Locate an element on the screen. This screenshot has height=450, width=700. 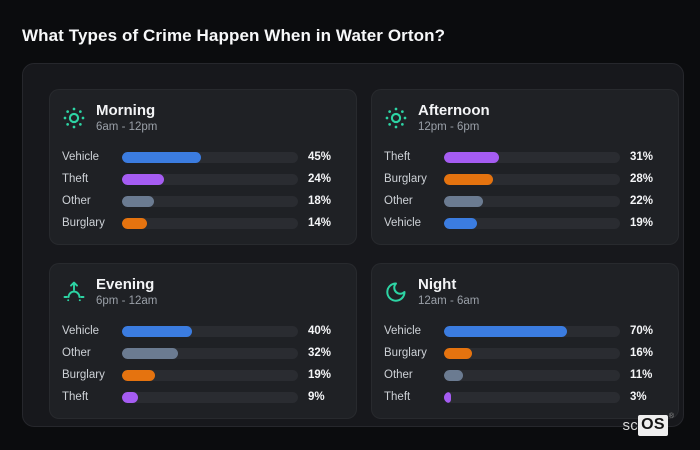
panel-title: Evening is located at coordinates (125, 284).